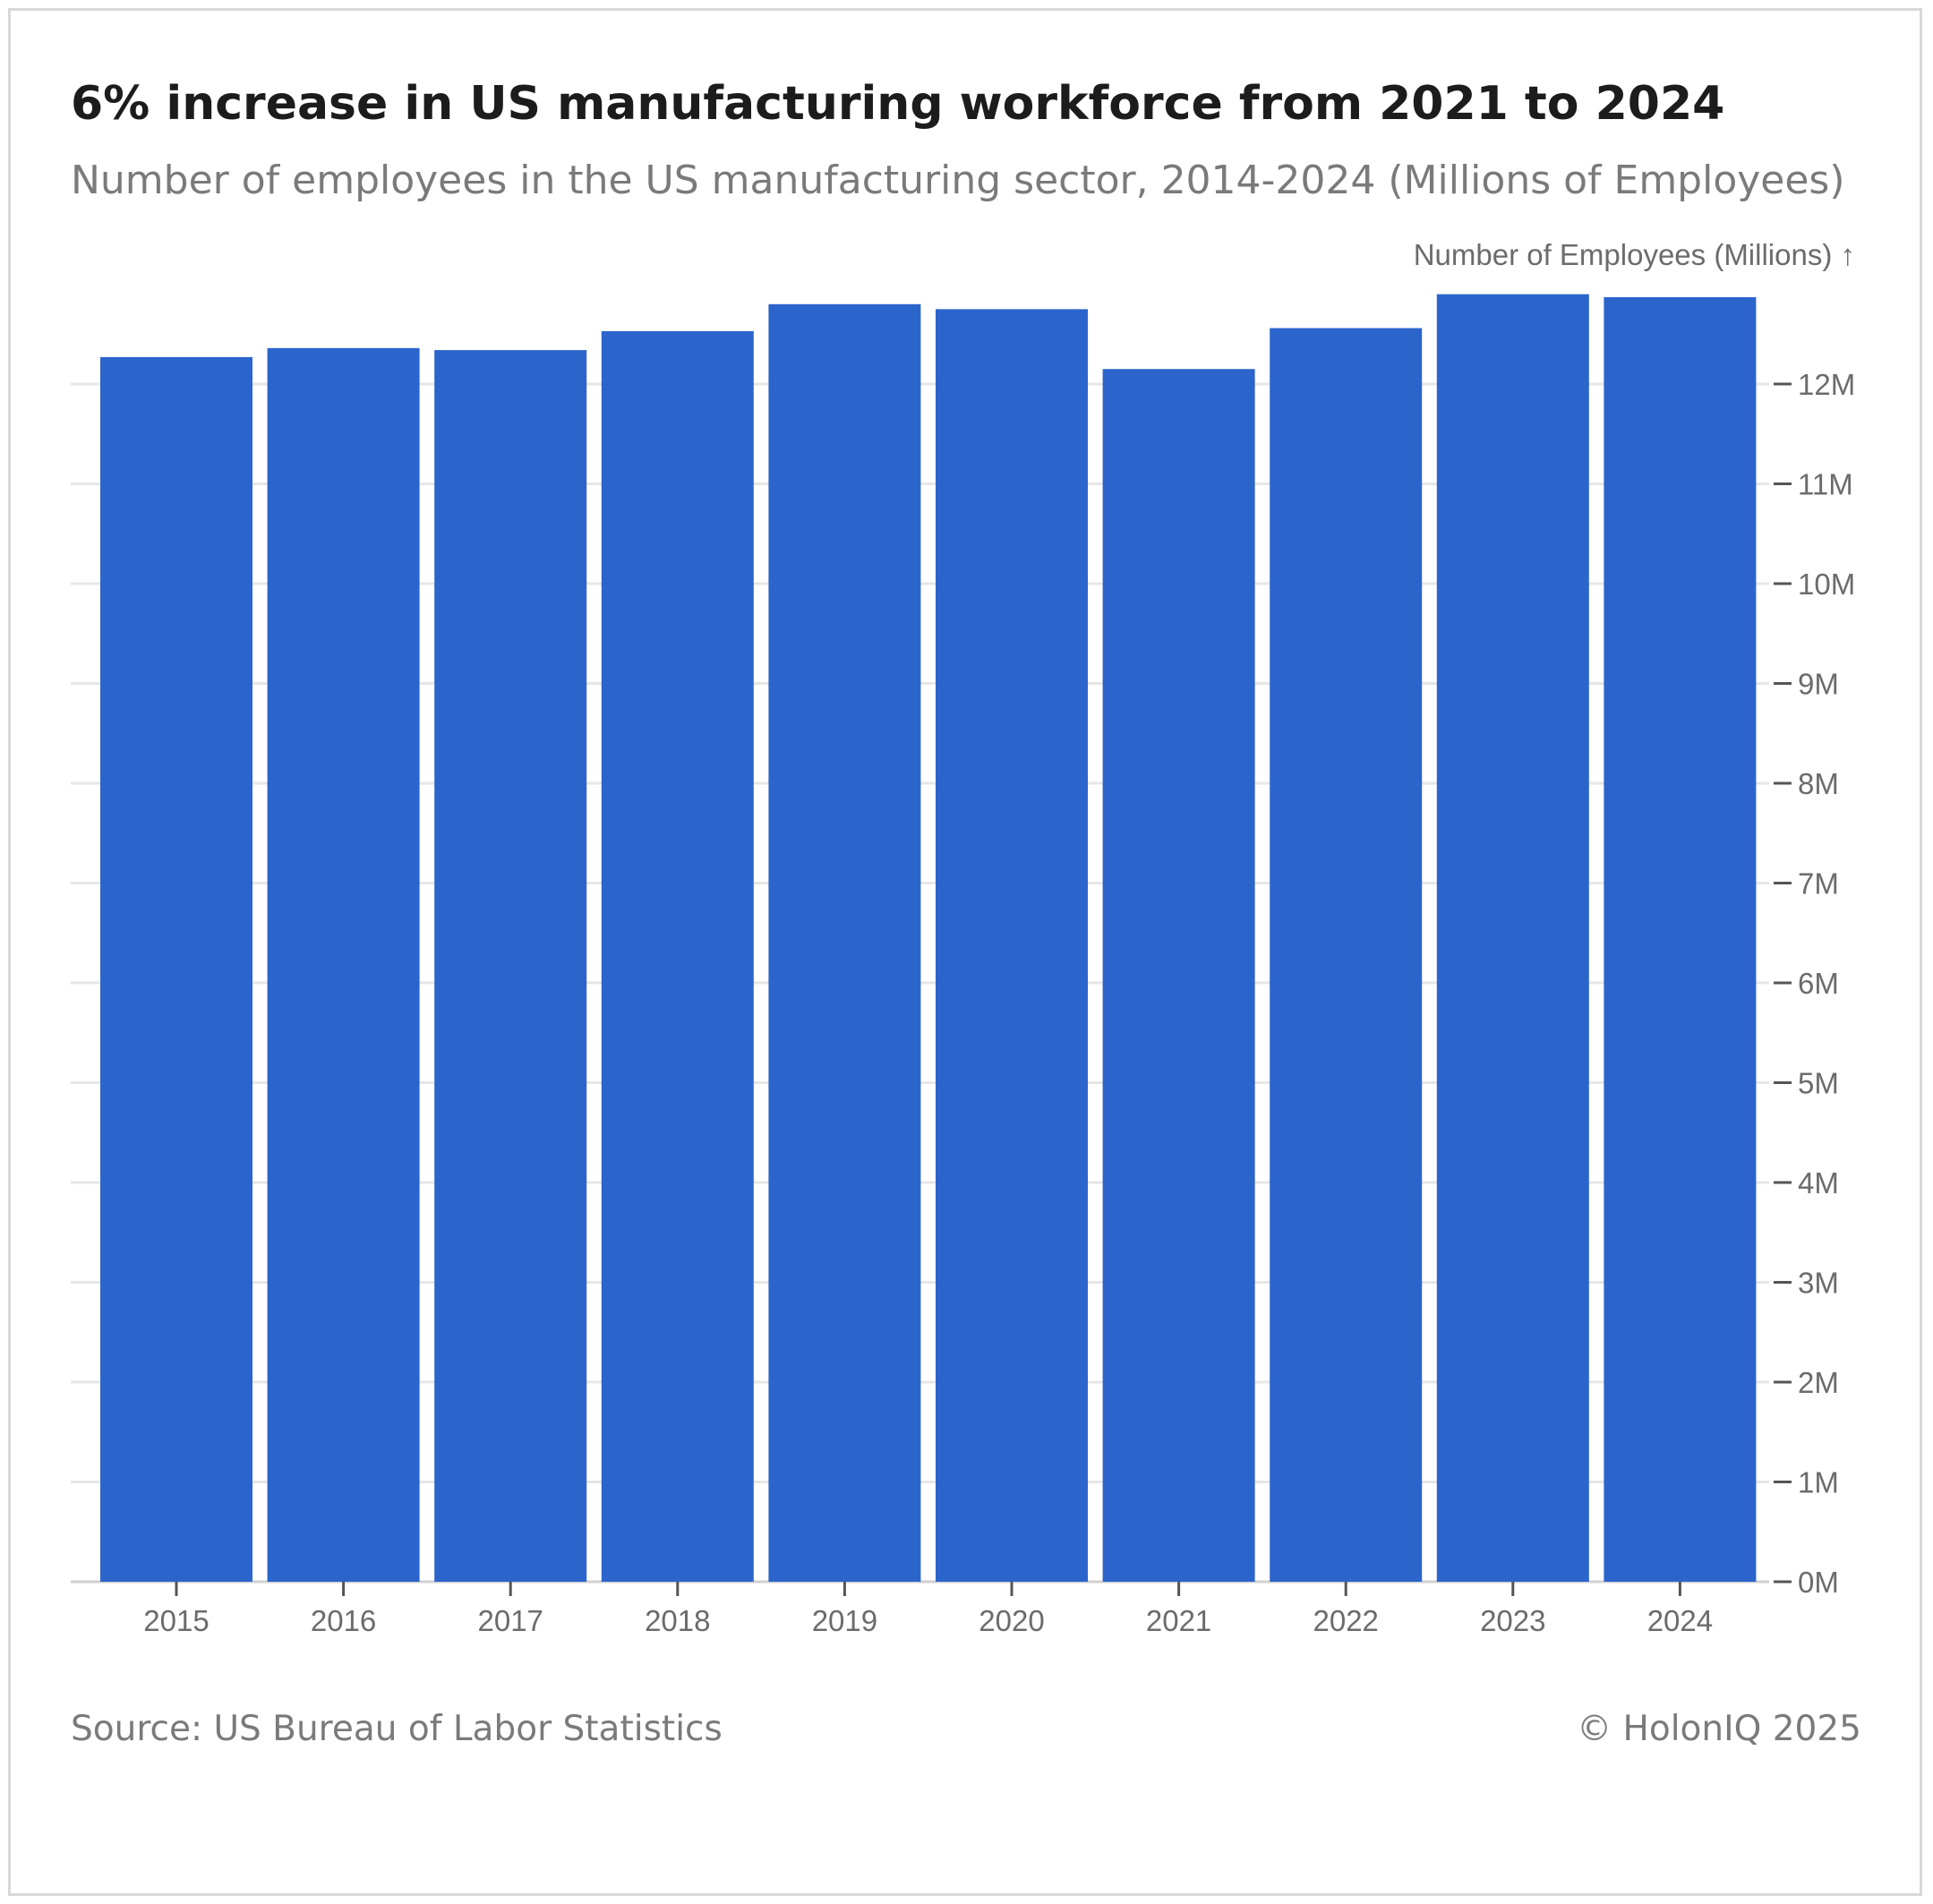 This screenshot has height=1904, width=1933. Describe the element at coordinates (1345, 1620) in the screenshot. I see `x-tick-label: 2022` at that location.